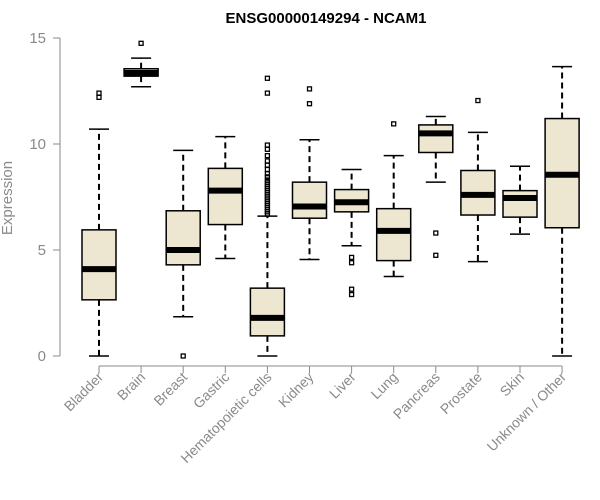 This screenshot has height=500, width=600. I want to click on x-tick-label: Liver, so click(342, 385).